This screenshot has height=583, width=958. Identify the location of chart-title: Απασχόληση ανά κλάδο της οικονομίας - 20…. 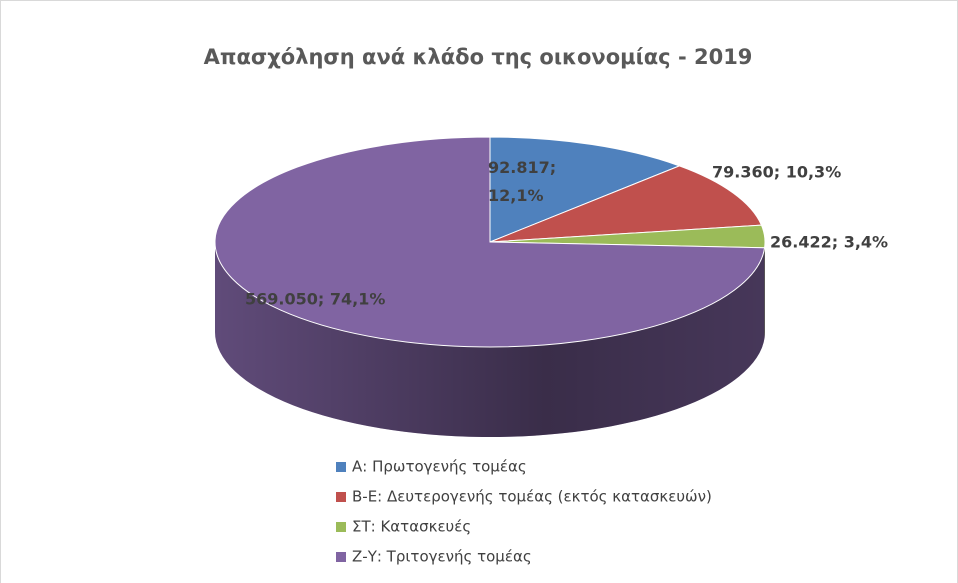
(478, 57).